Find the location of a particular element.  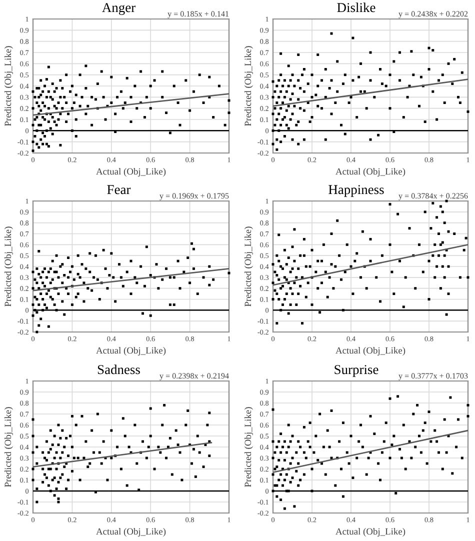

chart-title: Happiness is located at coordinates (356, 191).